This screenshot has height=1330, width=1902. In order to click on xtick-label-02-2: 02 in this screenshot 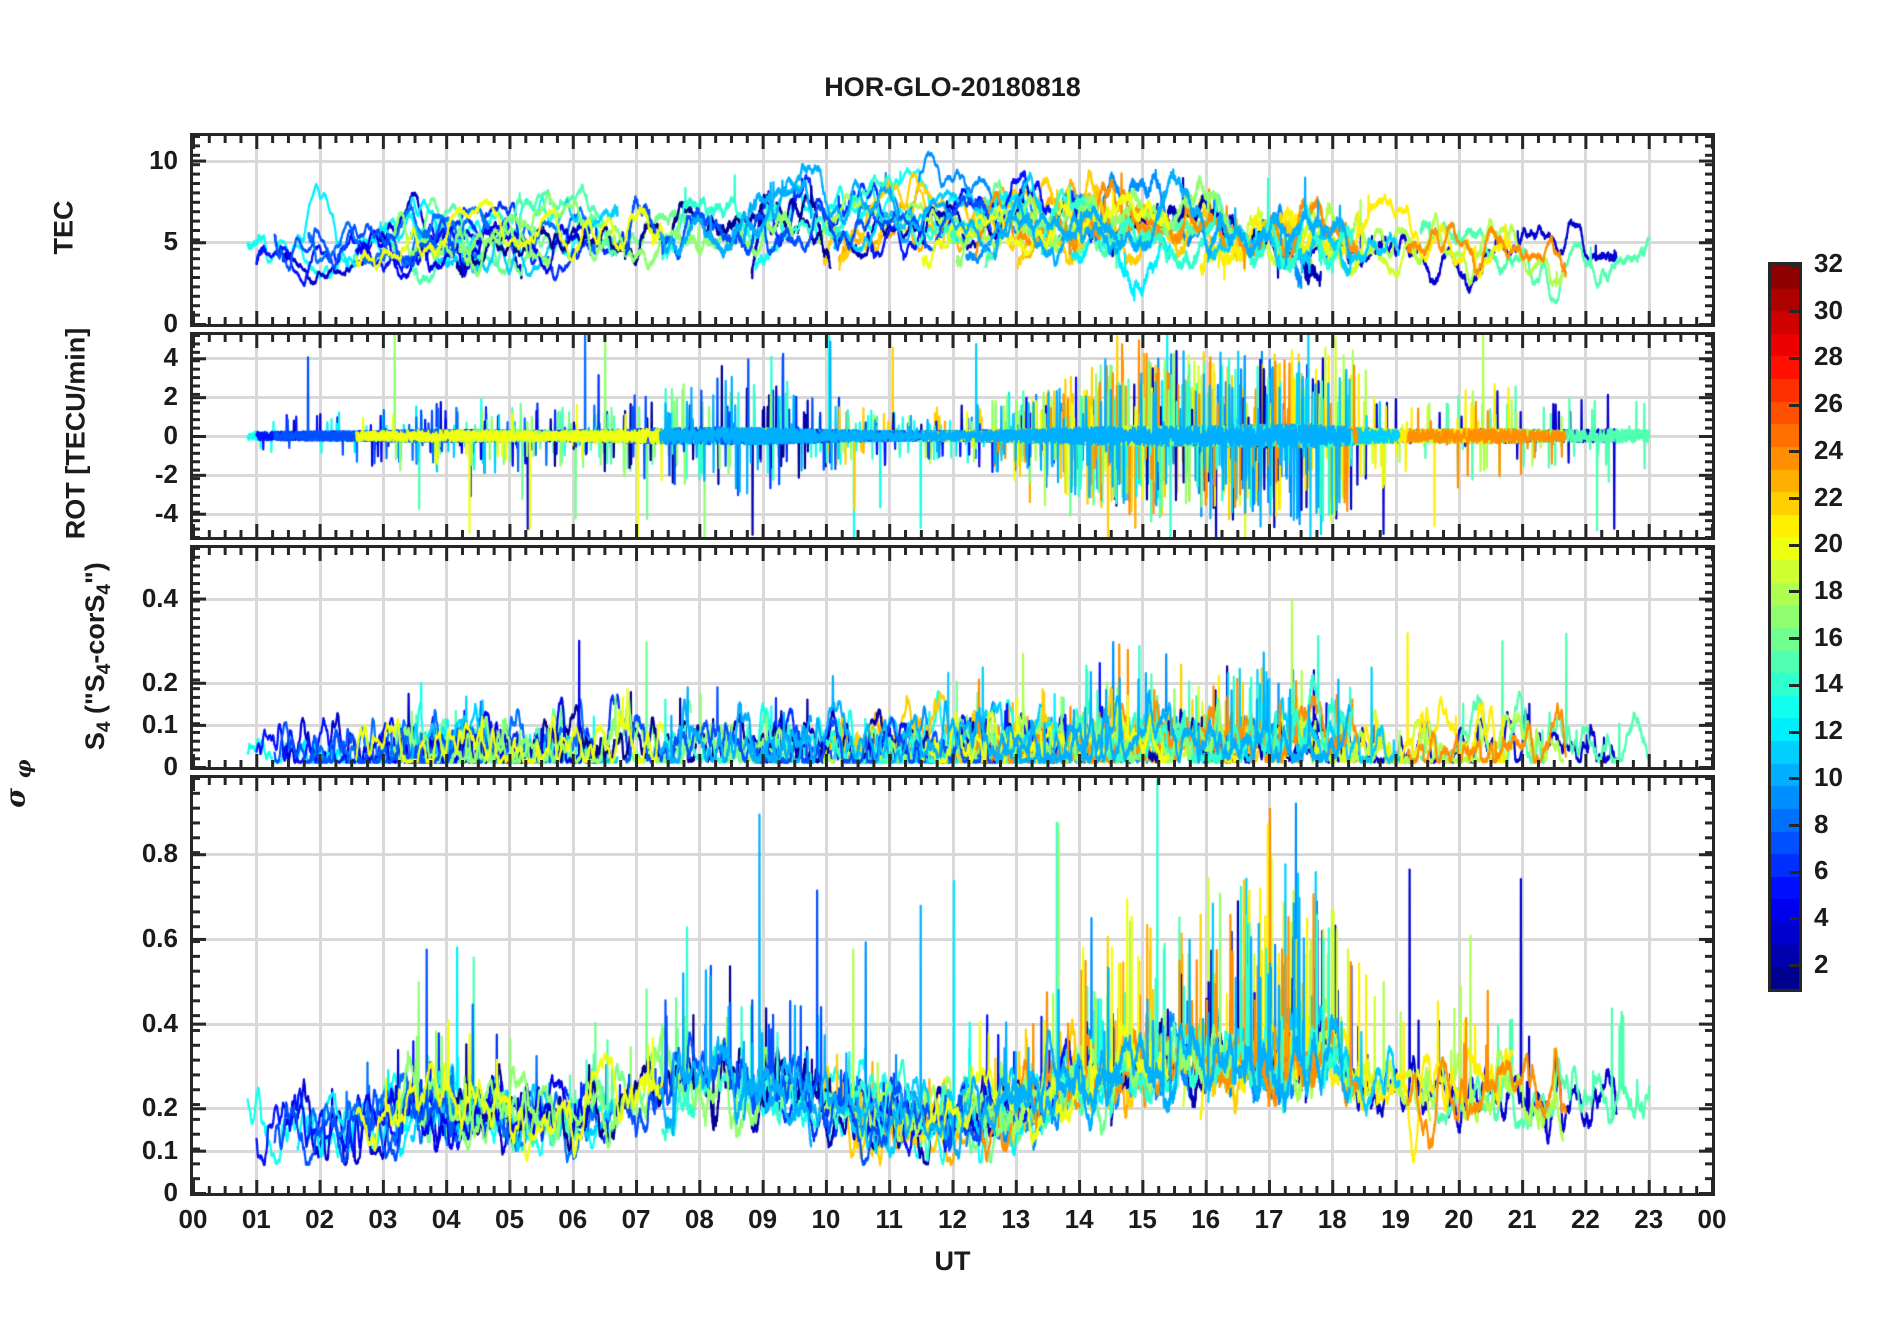, I will do `click(320, 1219)`.